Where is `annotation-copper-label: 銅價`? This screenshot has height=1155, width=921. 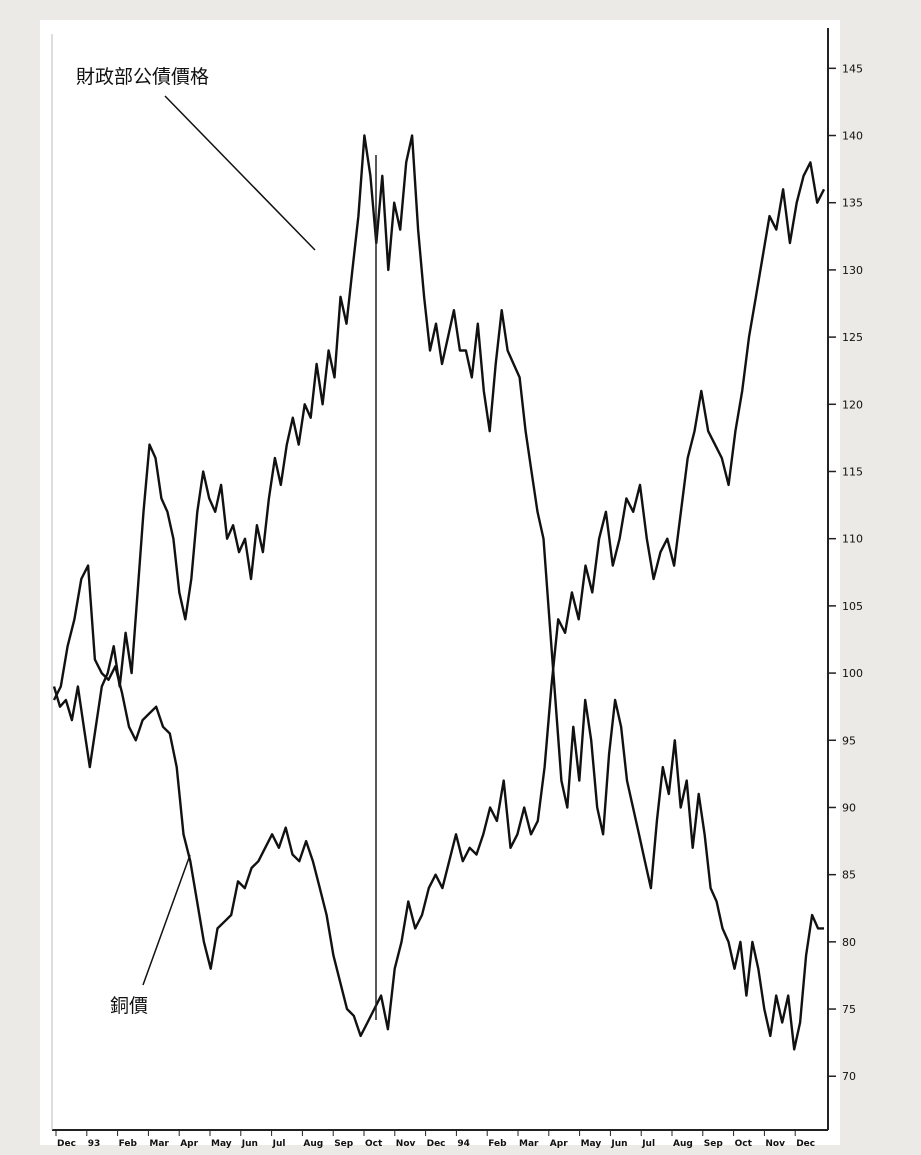
annotation-copper-label: 銅價 is located at coordinates (129, 1006).